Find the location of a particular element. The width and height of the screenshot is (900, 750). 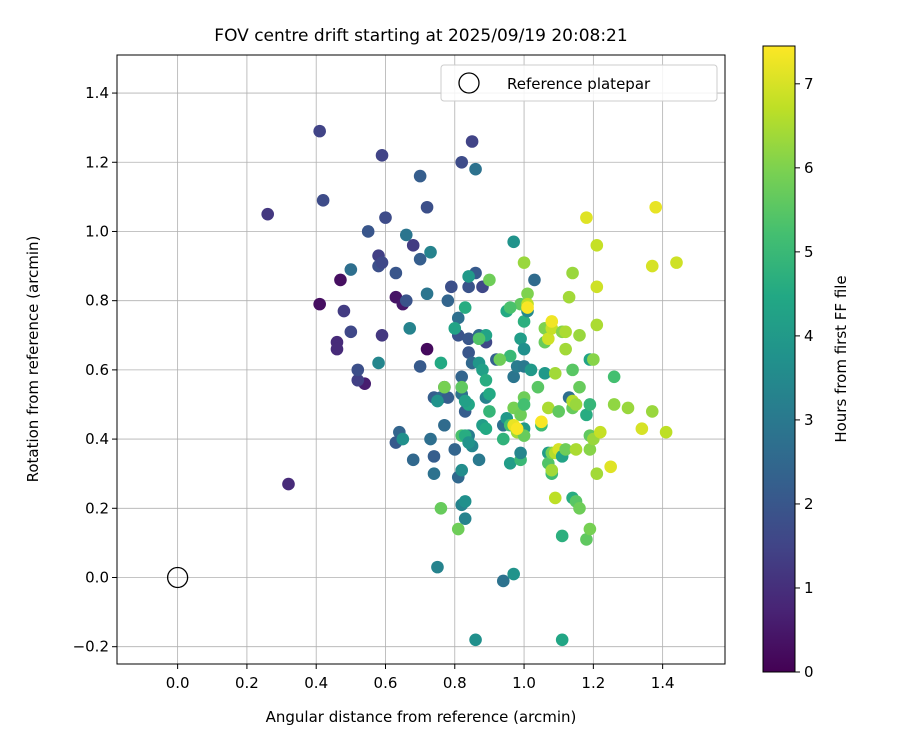

x-tick-label: 0.6 is located at coordinates (386, 683).